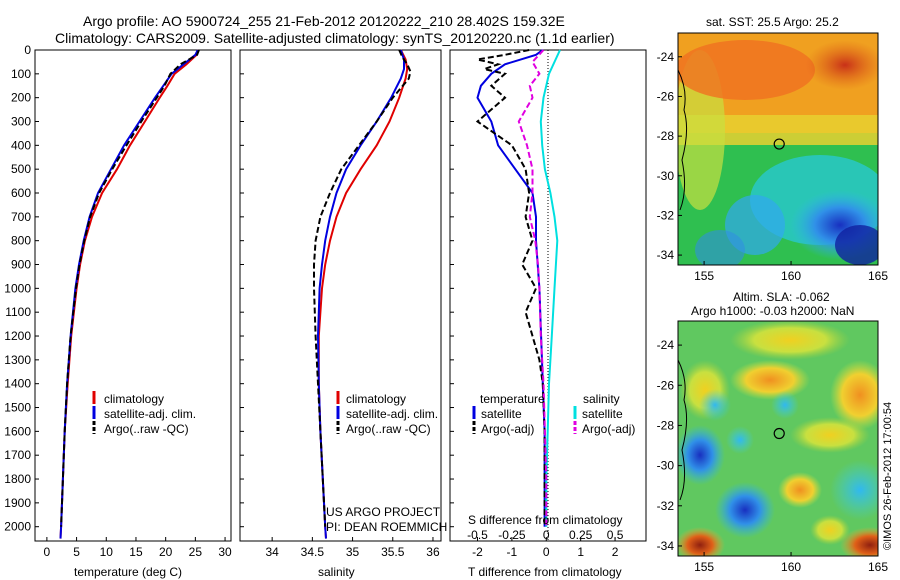 This screenshot has height=580, width=900. What do you see at coordinates (392, 414) in the screenshot?
I see `legend-label-satellite: satellite-adj. clim.` at bounding box center [392, 414].